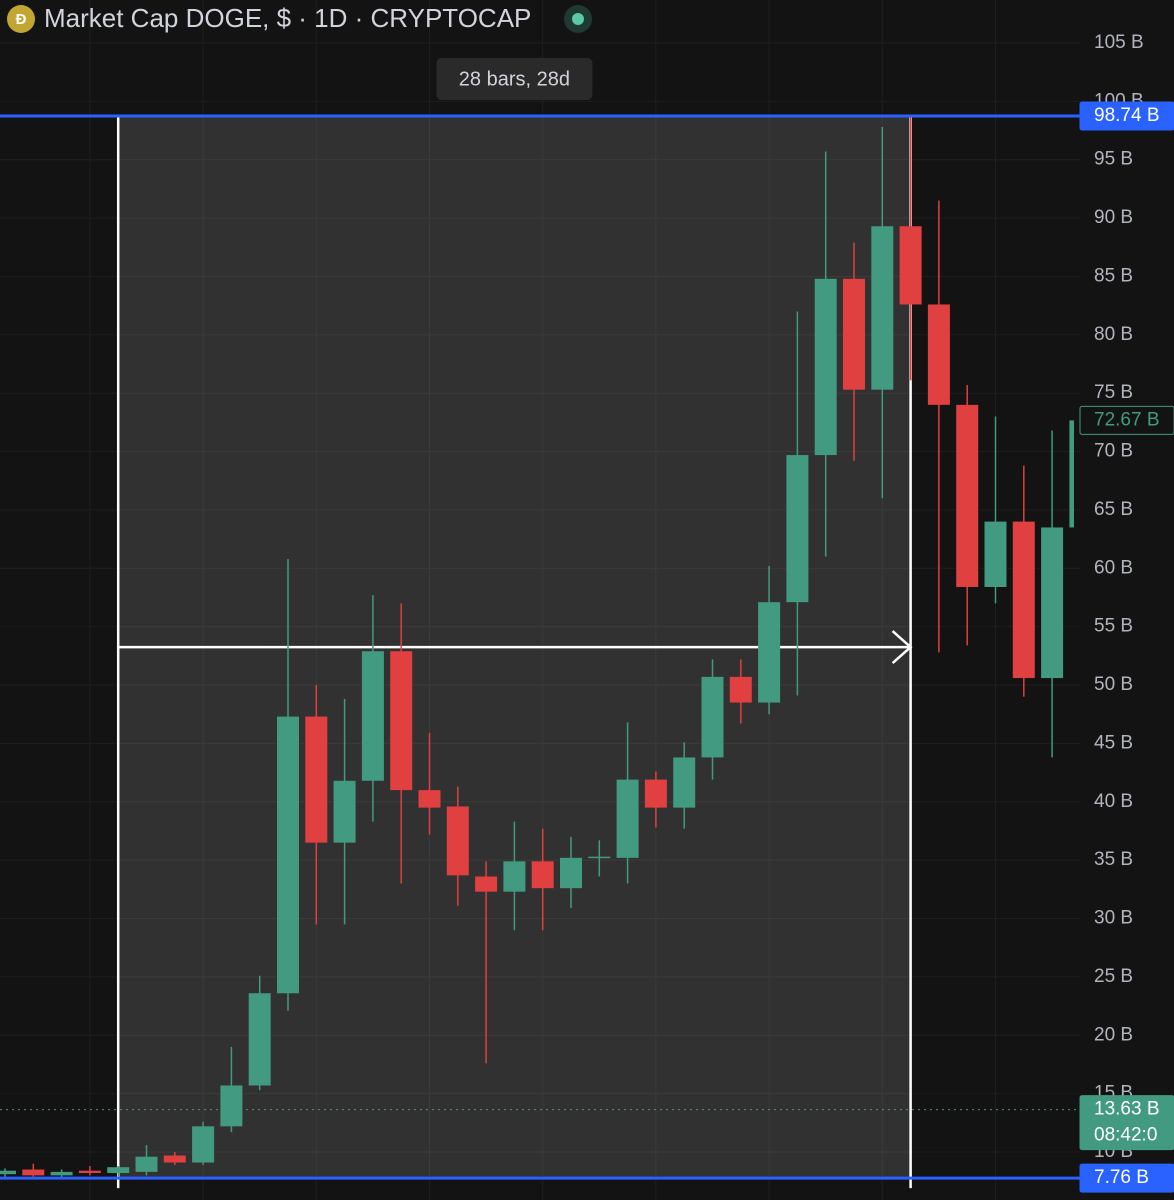  I want to click on y-tick-label: 35 B, so click(1113, 859).